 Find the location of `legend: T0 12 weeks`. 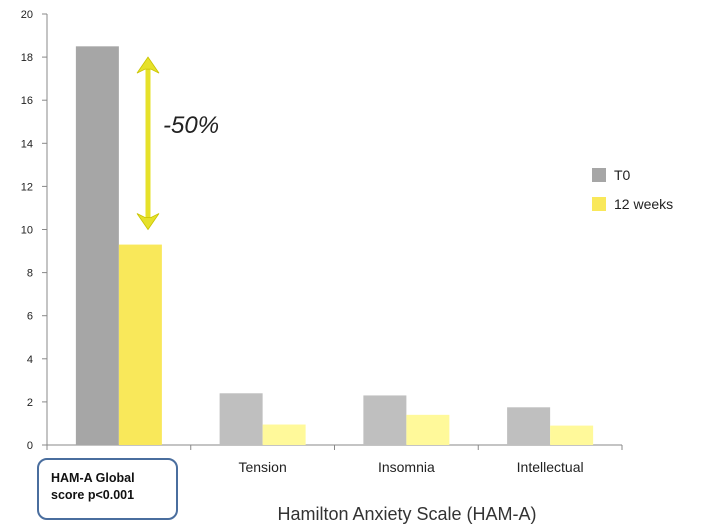

legend: T0 12 weeks is located at coordinates (632, 189).